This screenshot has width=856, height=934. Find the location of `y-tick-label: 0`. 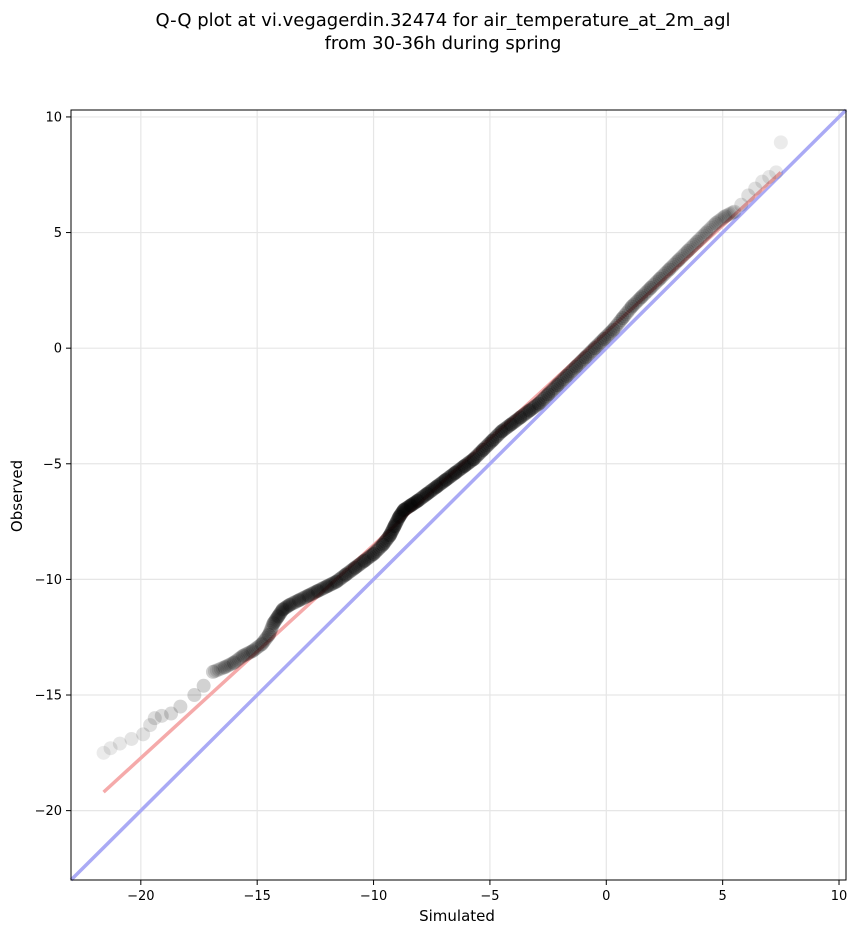

y-tick-label: 0 is located at coordinates (58, 349).